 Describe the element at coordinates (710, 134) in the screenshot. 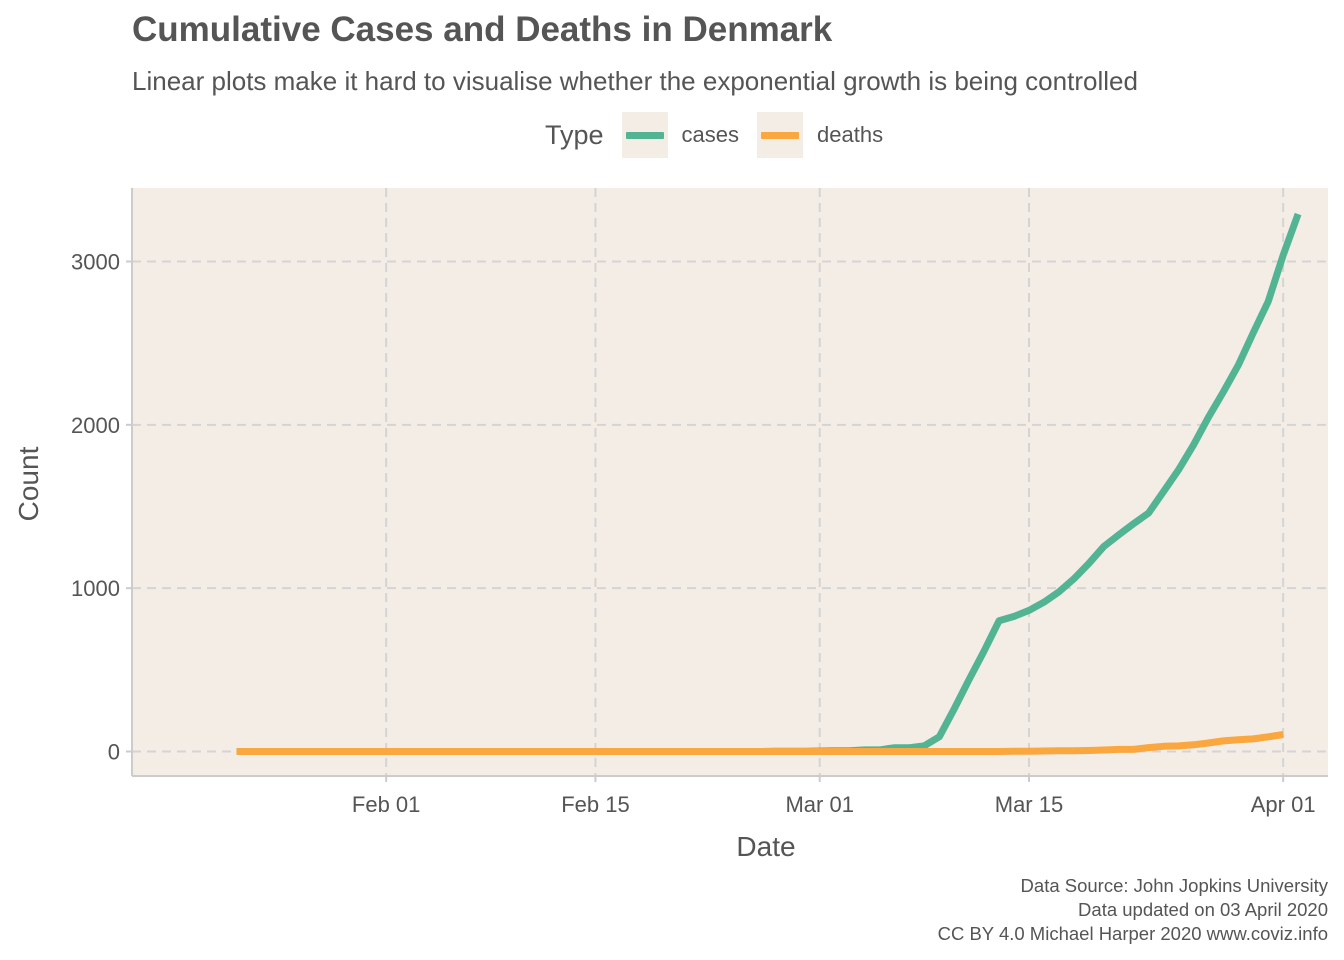

I see `legend-label-cases: cases` at that location.